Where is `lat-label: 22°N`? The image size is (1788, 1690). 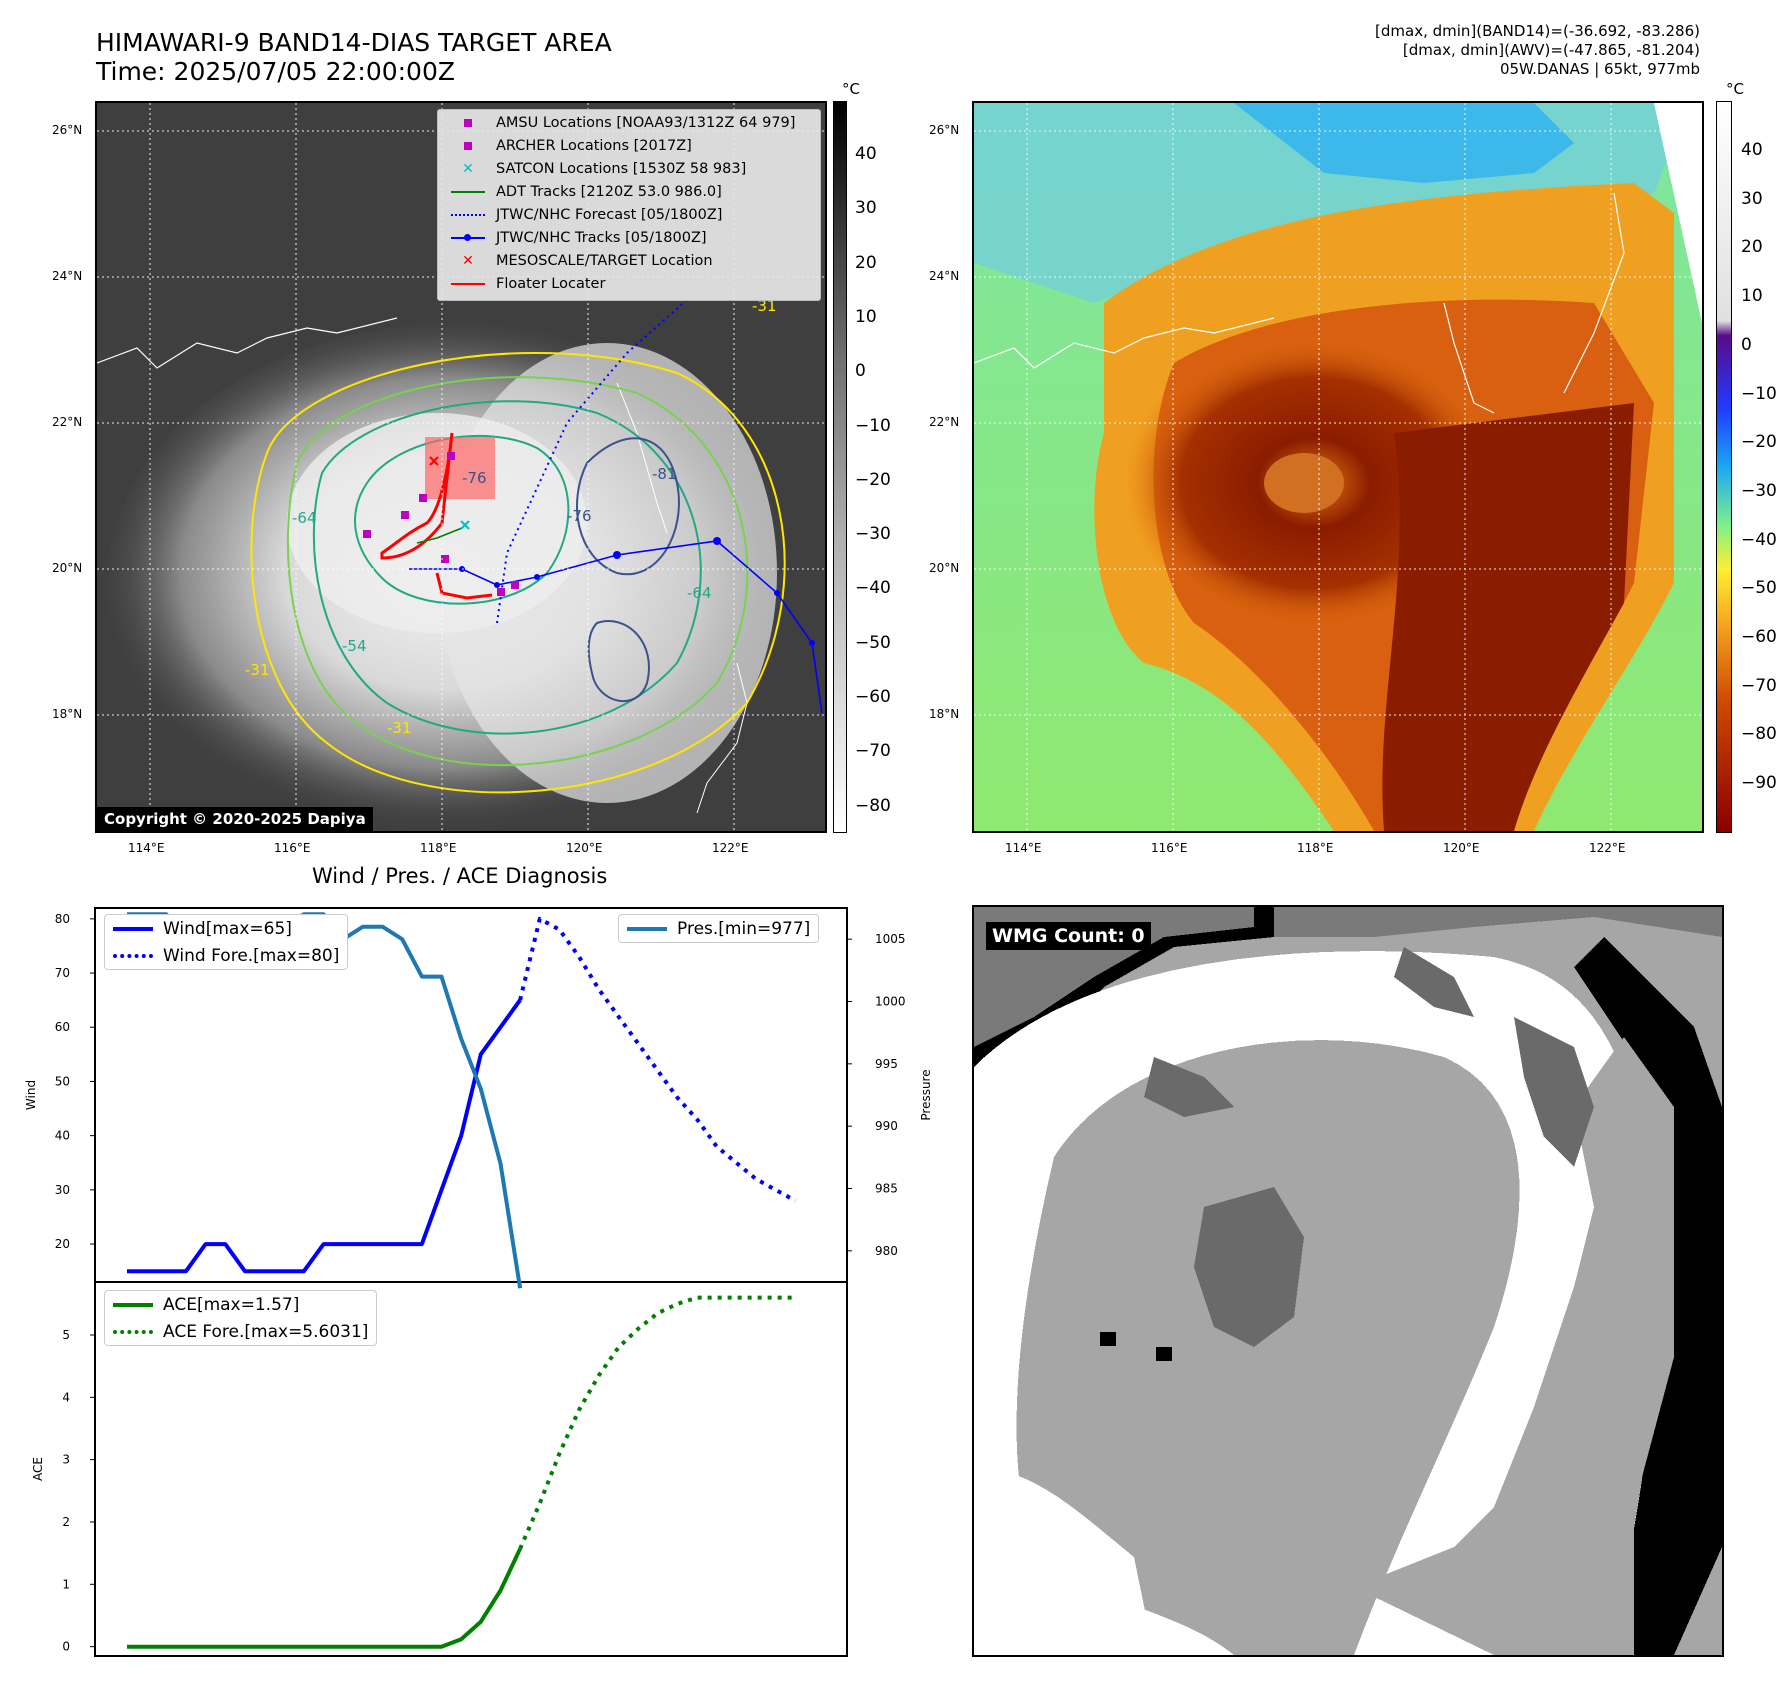 lat-label: 22°N is located at coordinates (67, 422).